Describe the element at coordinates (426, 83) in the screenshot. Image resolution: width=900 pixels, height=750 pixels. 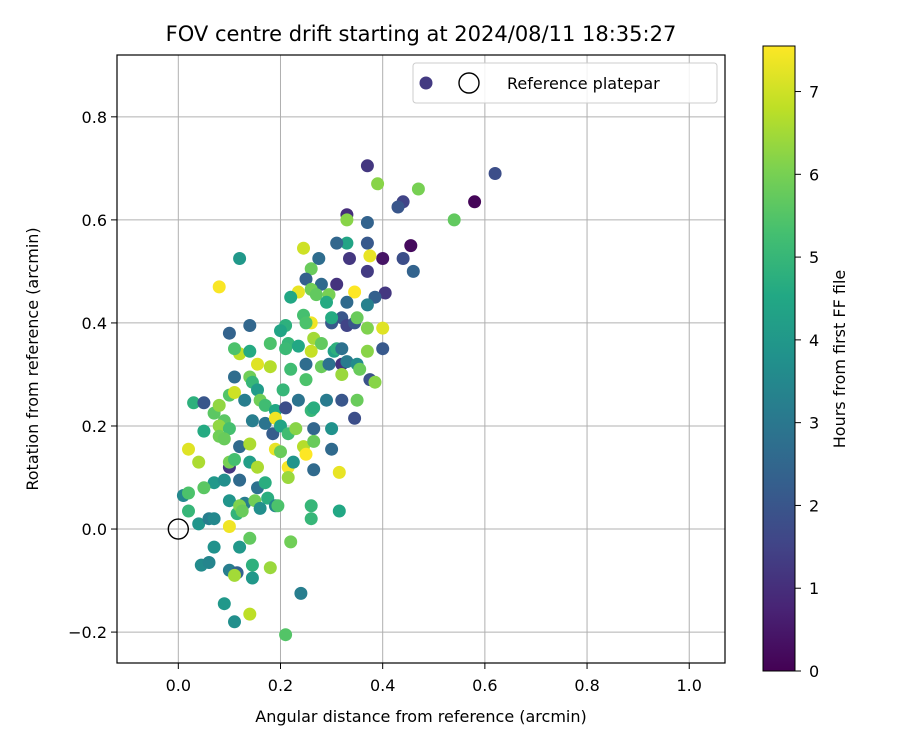
I see `legend-scatter-swatch` at that location.